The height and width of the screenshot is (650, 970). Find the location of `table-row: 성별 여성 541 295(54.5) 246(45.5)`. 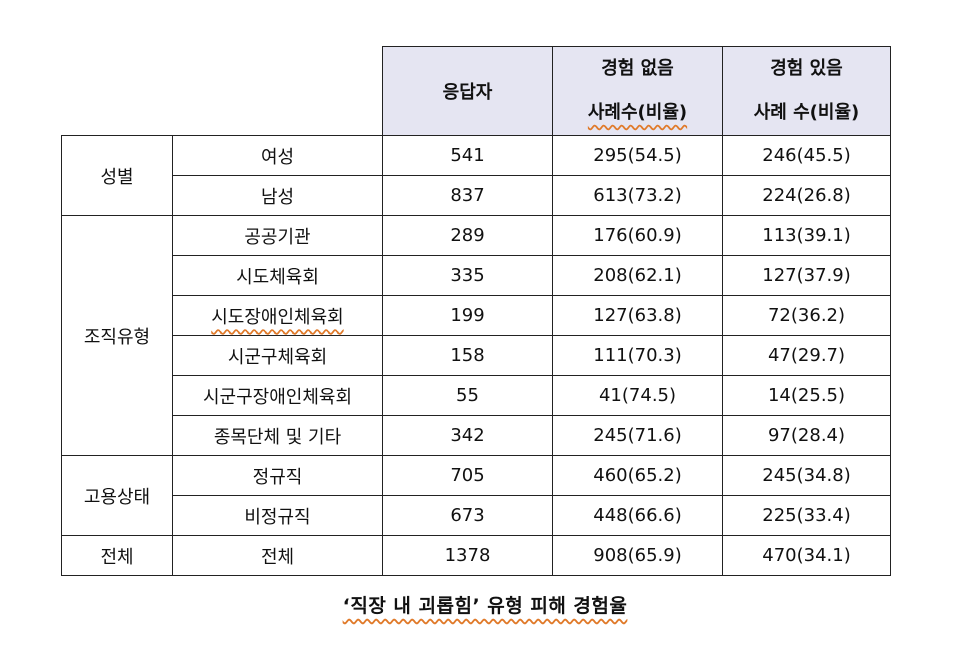

table-row: 성별 여성 541 295(54.5) 246(45.5) is located at coordinates (476, 175).